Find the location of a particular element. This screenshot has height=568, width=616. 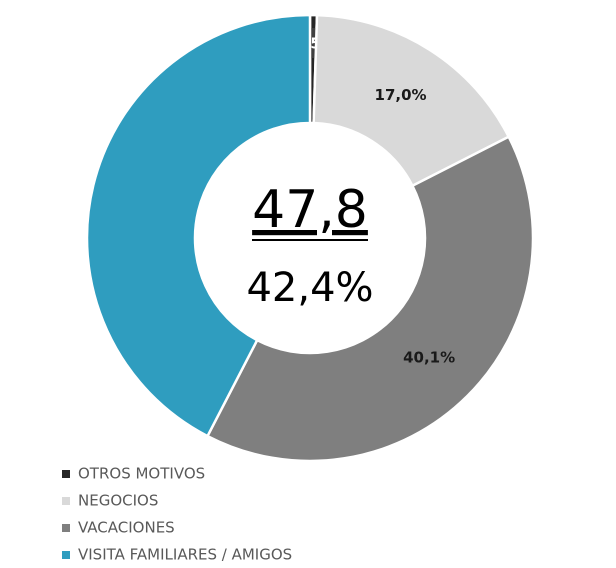

legend-text: VACACIONES is located at coordinates (126, 528).